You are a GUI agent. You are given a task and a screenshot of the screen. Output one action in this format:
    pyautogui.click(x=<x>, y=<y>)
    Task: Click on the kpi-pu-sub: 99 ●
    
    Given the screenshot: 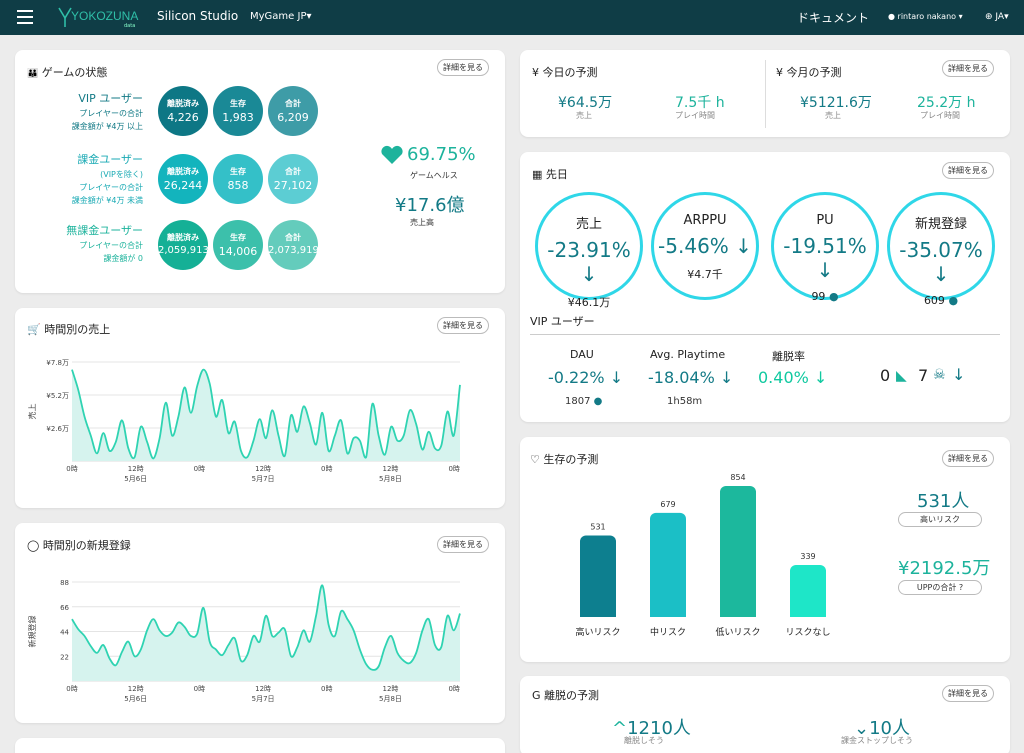 What is the action you would take?
    pyautogui.click(x=825, y=296)
    